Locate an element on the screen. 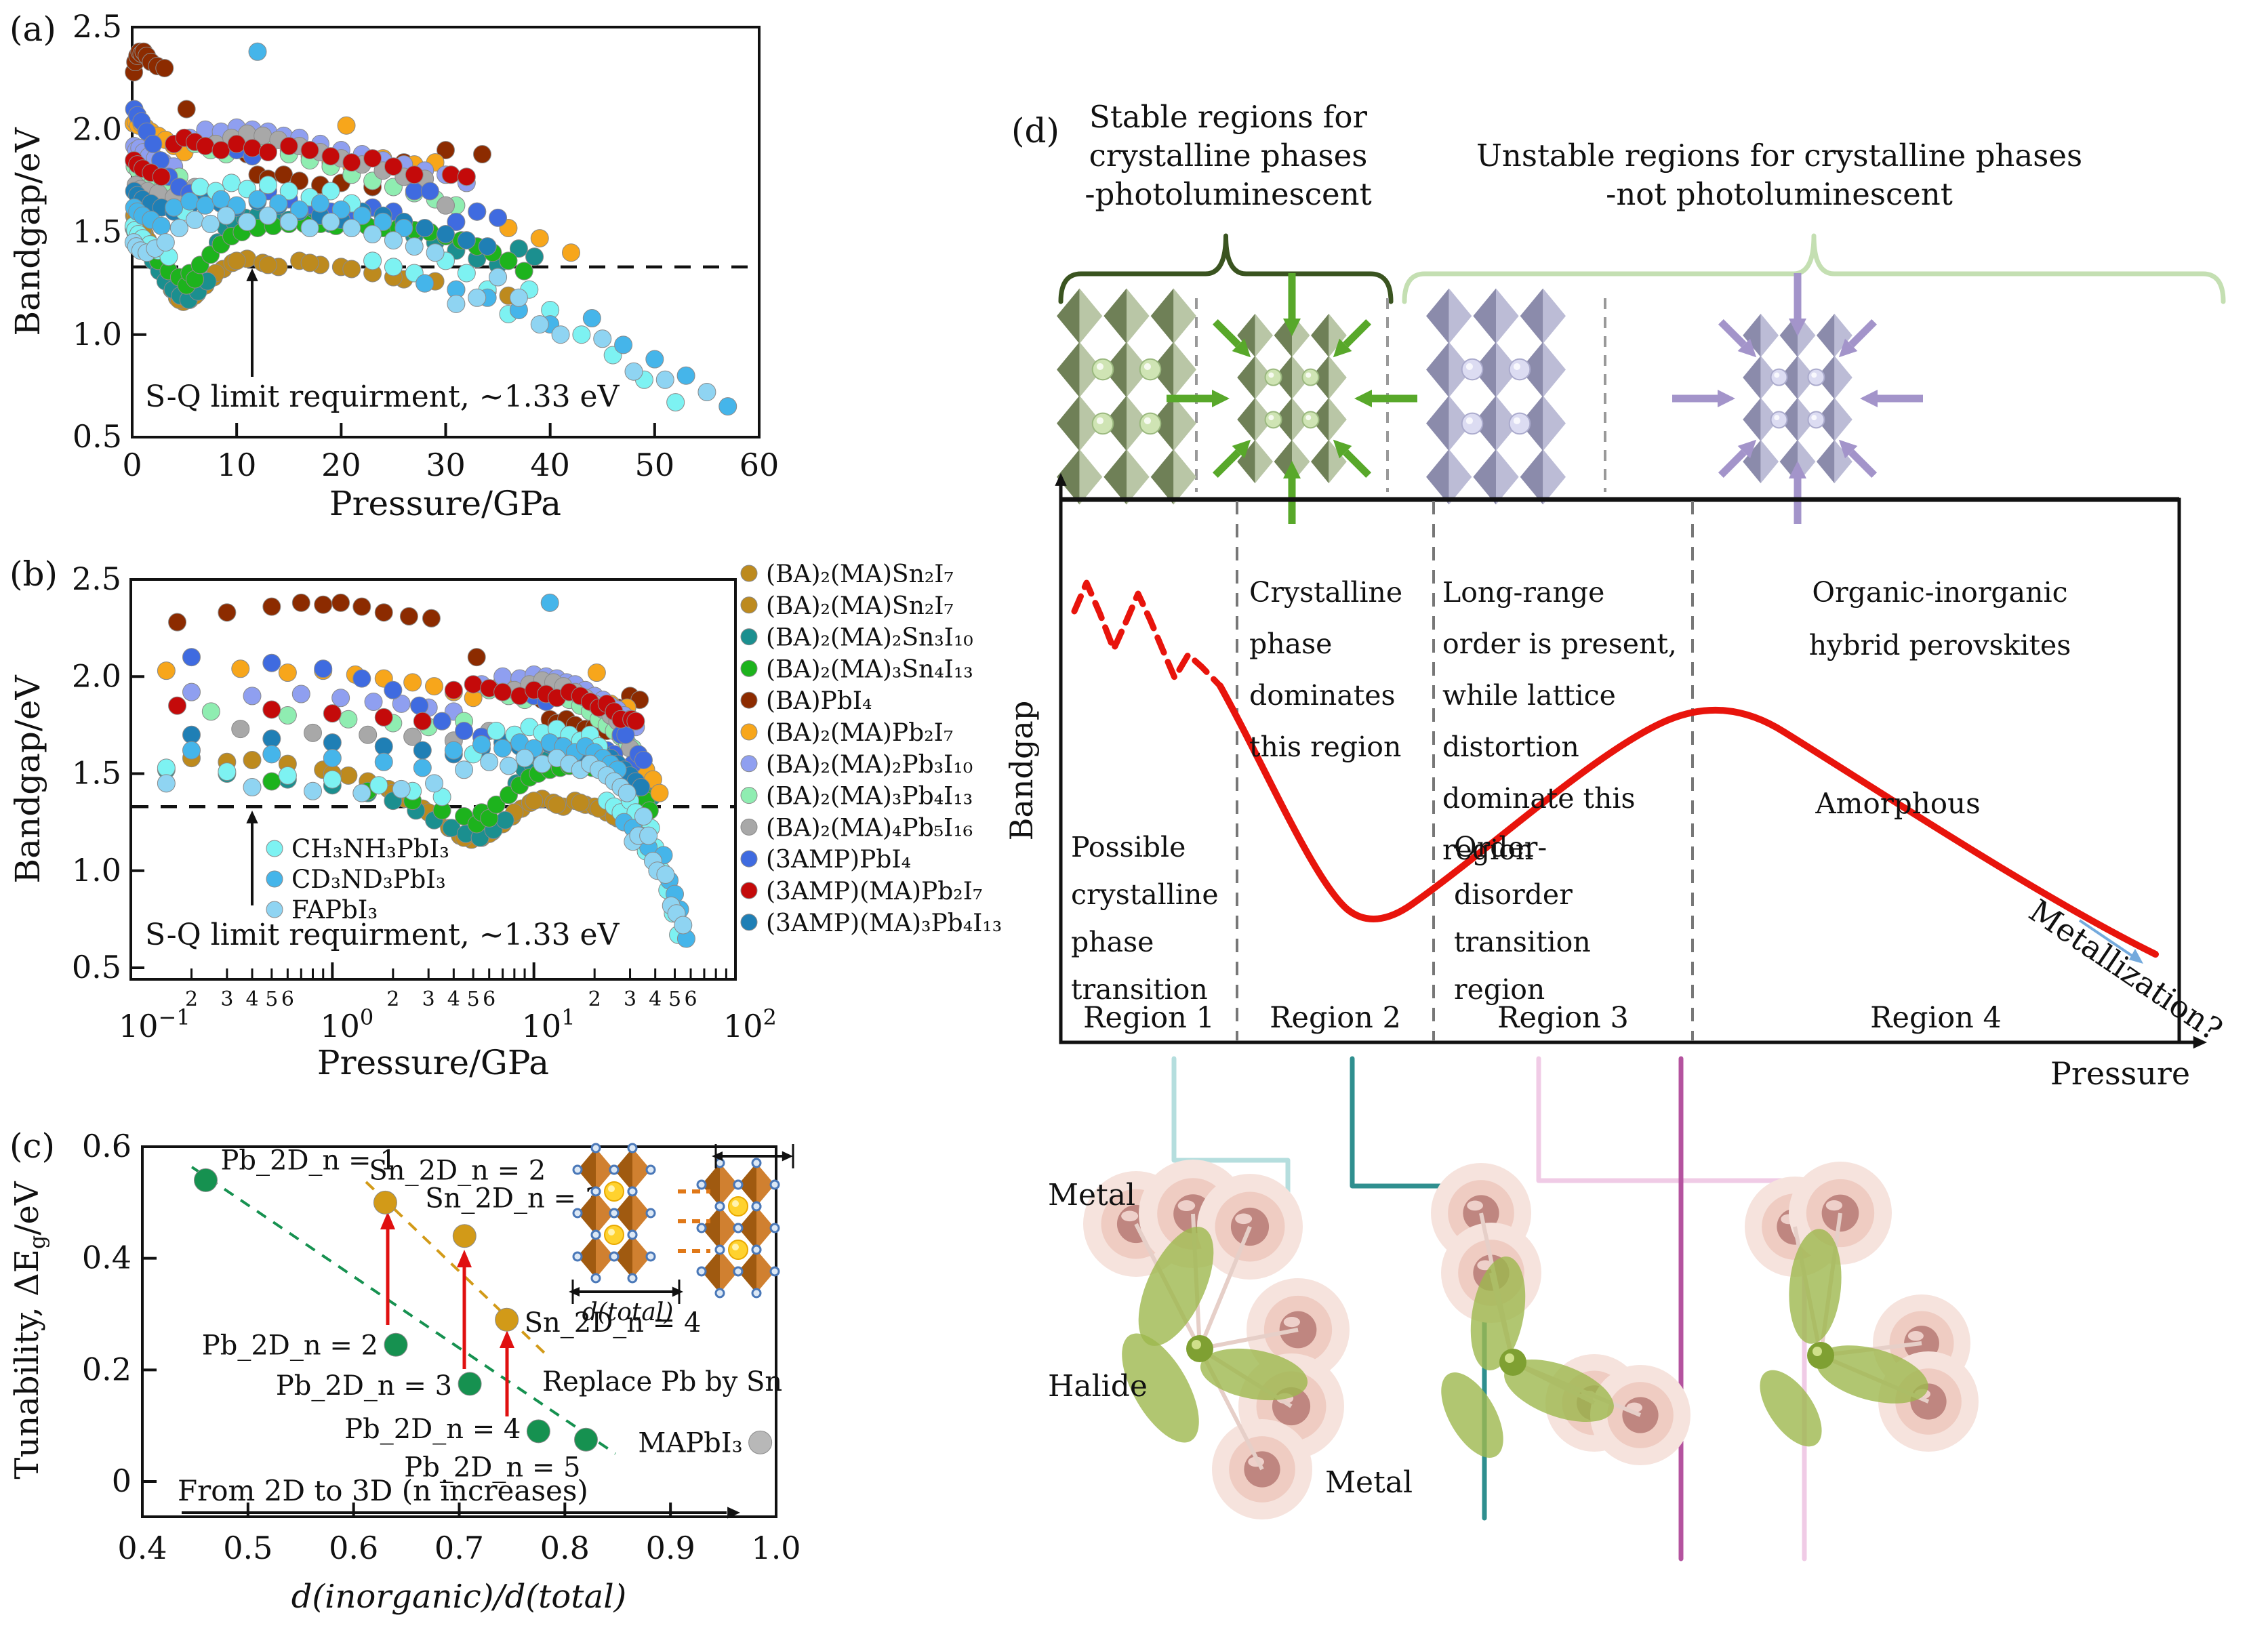  svg-text: Sn_2D_n = 4 is located at coordinates (613, 1323).